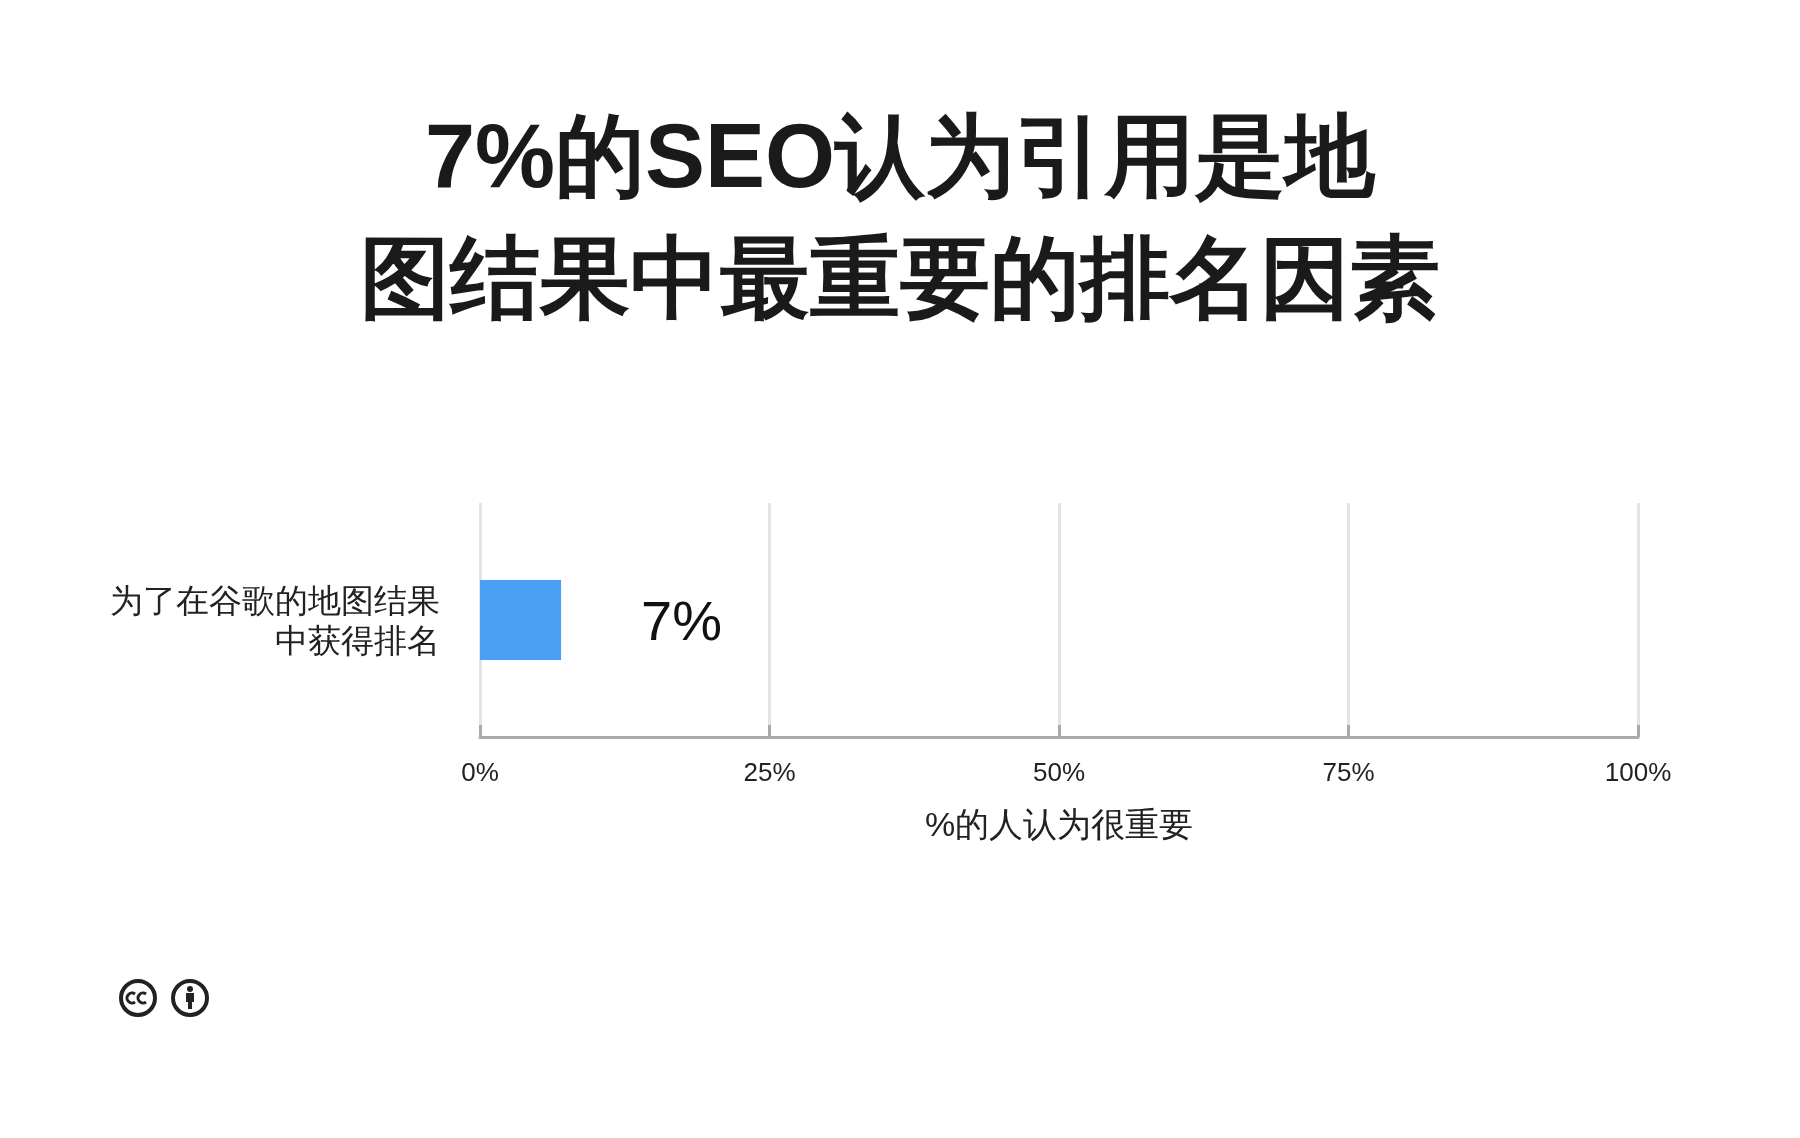  What do you see at coordinates (1059, 772) in the screenshot?
I see `x-tick-label: 50%` at bounding box center [1059, 772].